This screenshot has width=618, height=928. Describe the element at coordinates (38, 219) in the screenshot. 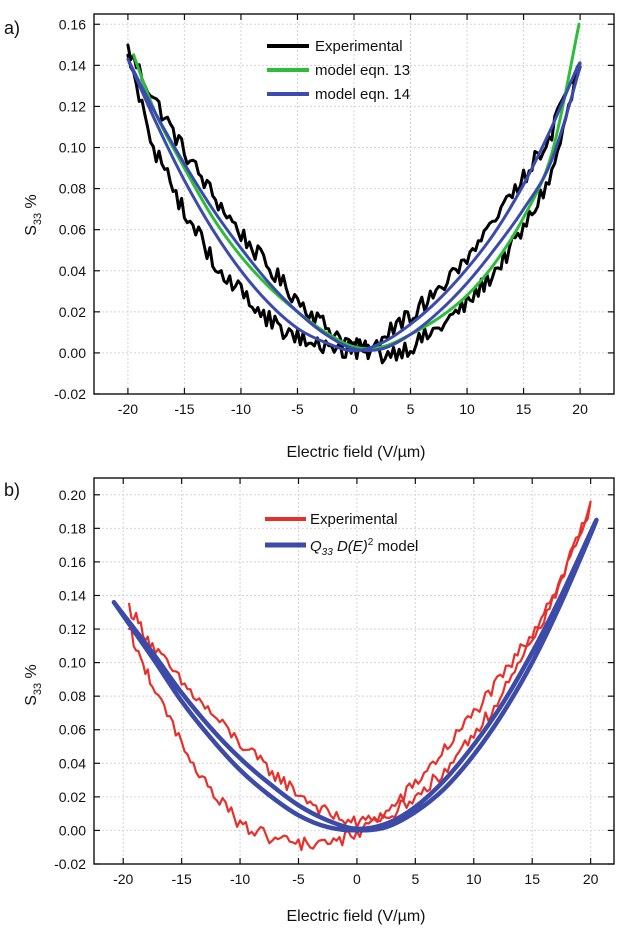

I see `panel-a-y-axis-title-sub: 33` at that location.